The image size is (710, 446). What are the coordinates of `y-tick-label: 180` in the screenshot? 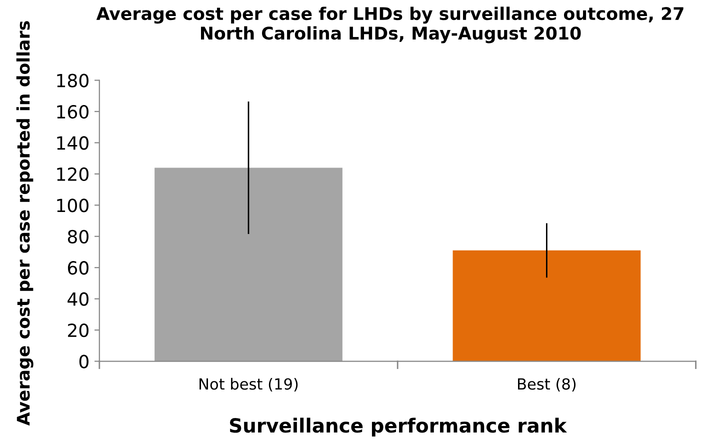 It's located at (72, 81).